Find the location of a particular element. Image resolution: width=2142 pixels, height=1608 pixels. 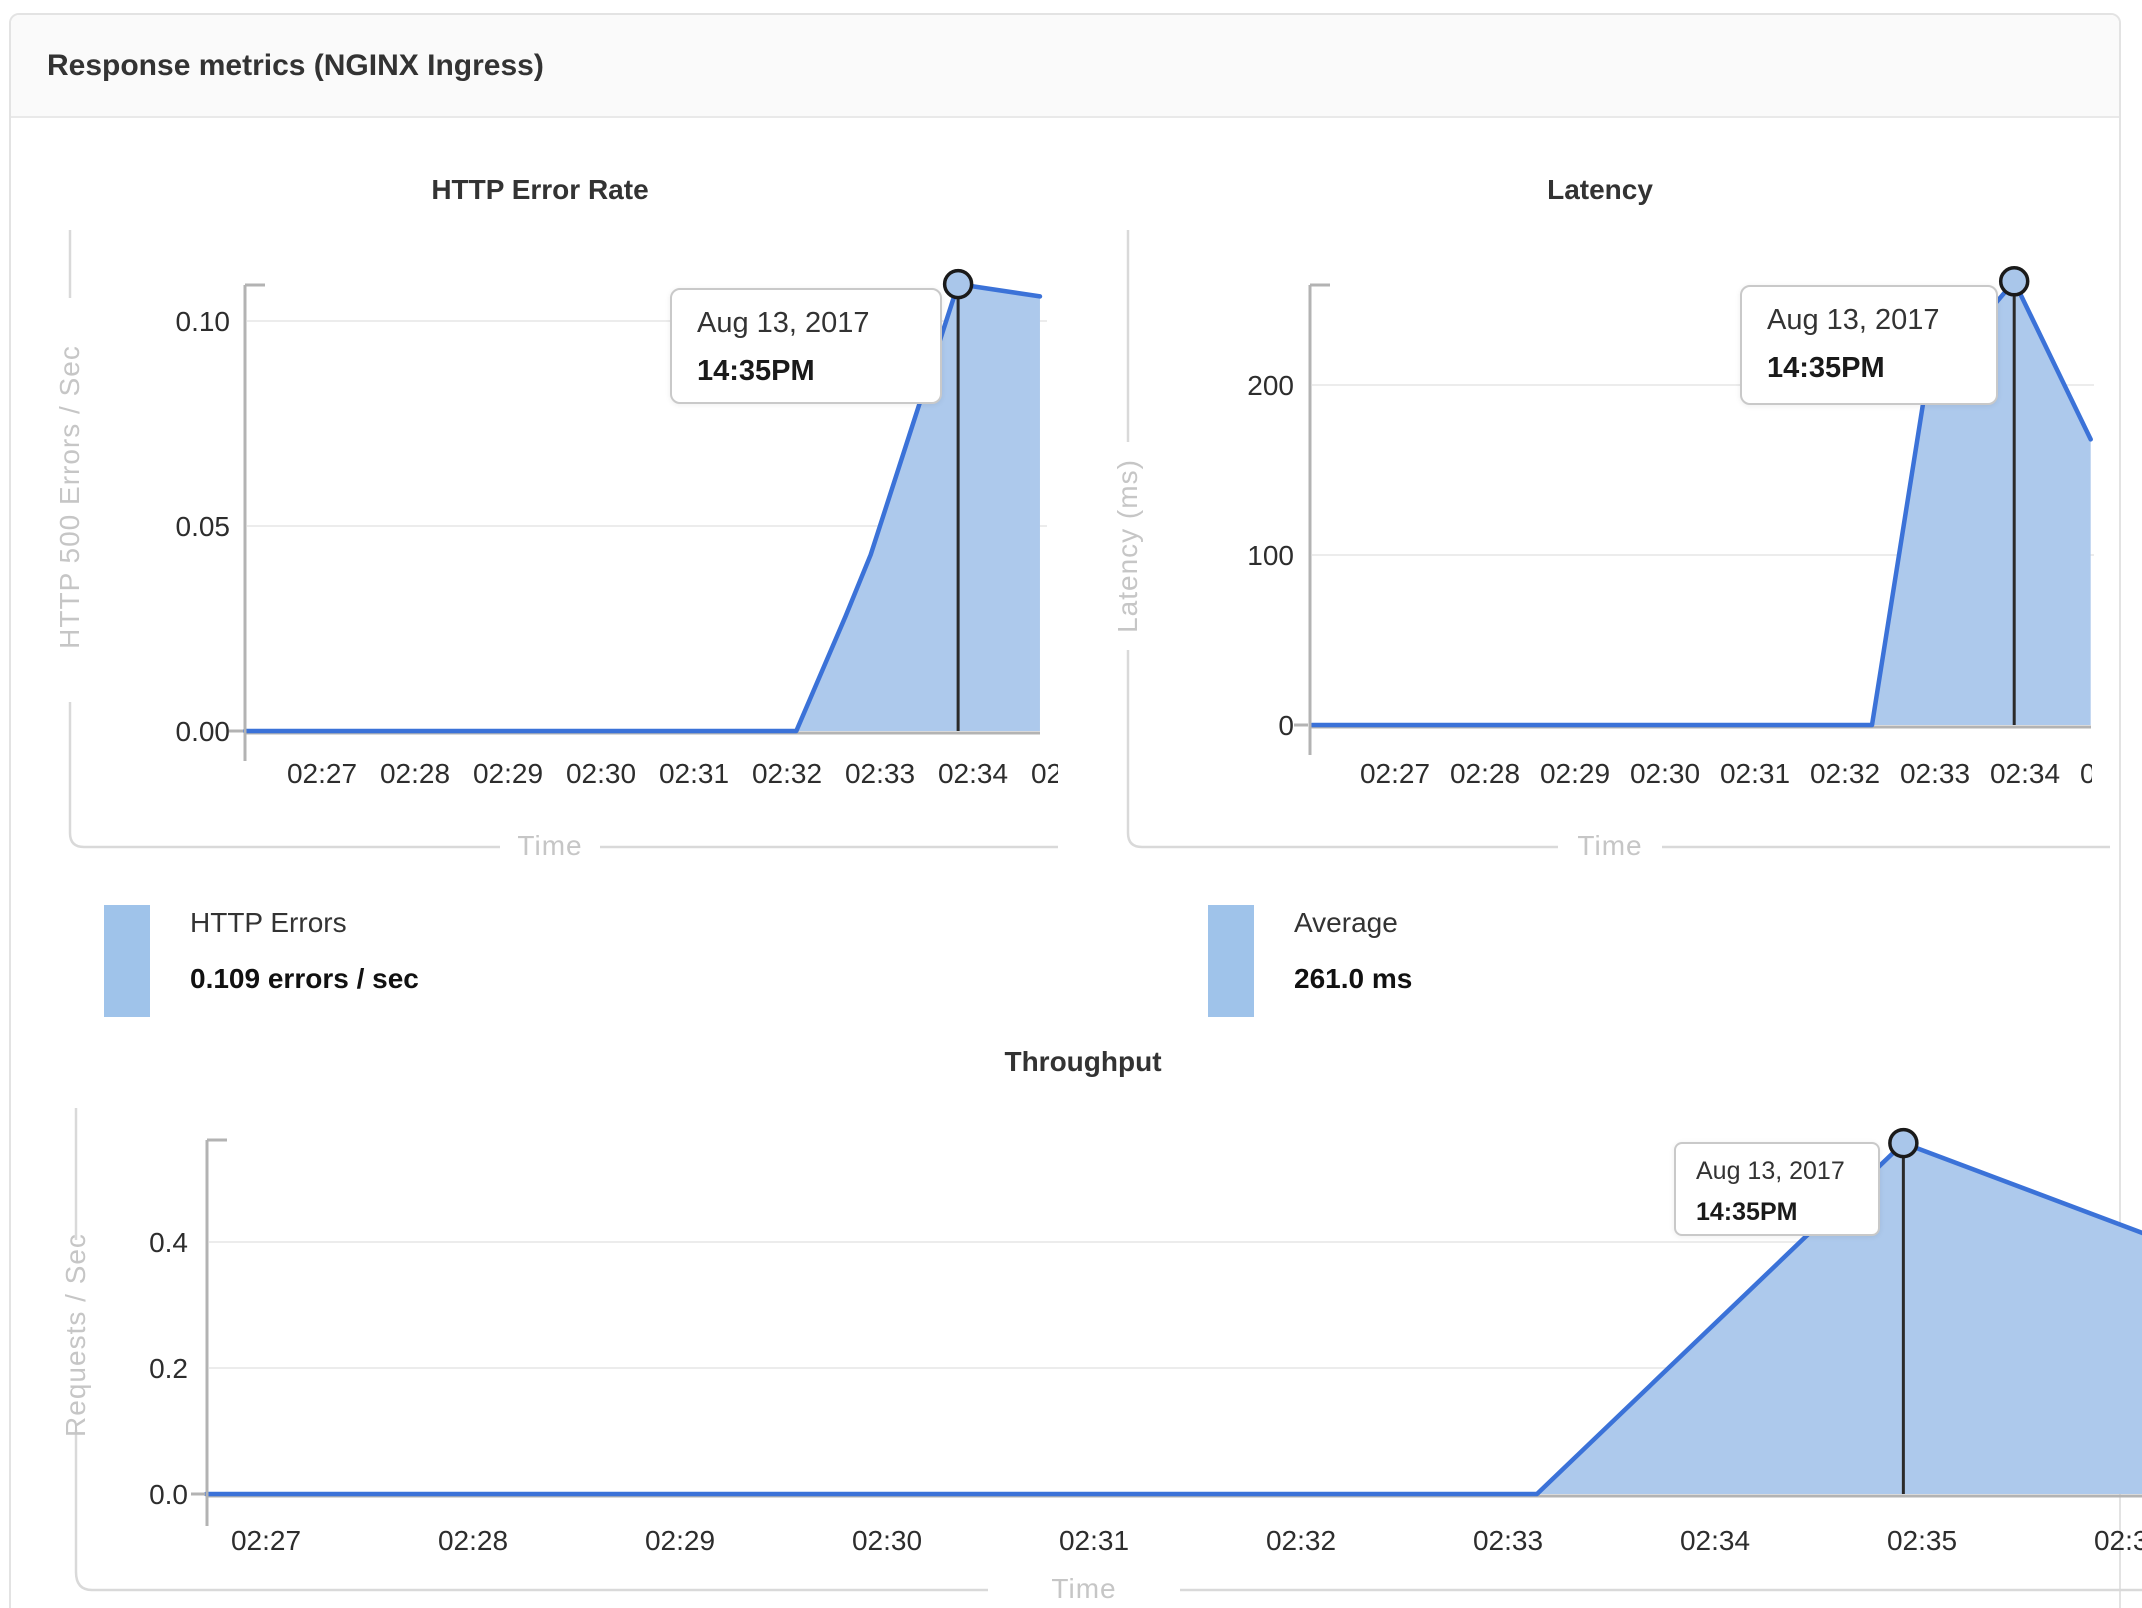

chart-title-throughput: Throughput is located at coordinates (1083, 1061).